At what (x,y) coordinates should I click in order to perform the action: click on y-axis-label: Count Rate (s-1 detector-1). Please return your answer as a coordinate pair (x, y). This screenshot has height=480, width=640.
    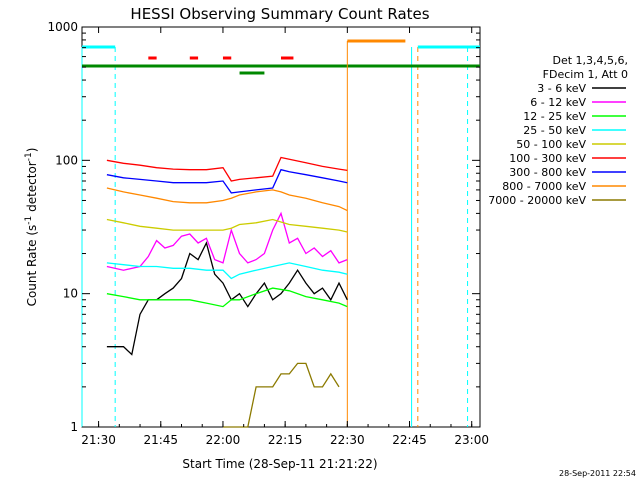
    Looking at the image, I should click on (31, 227).